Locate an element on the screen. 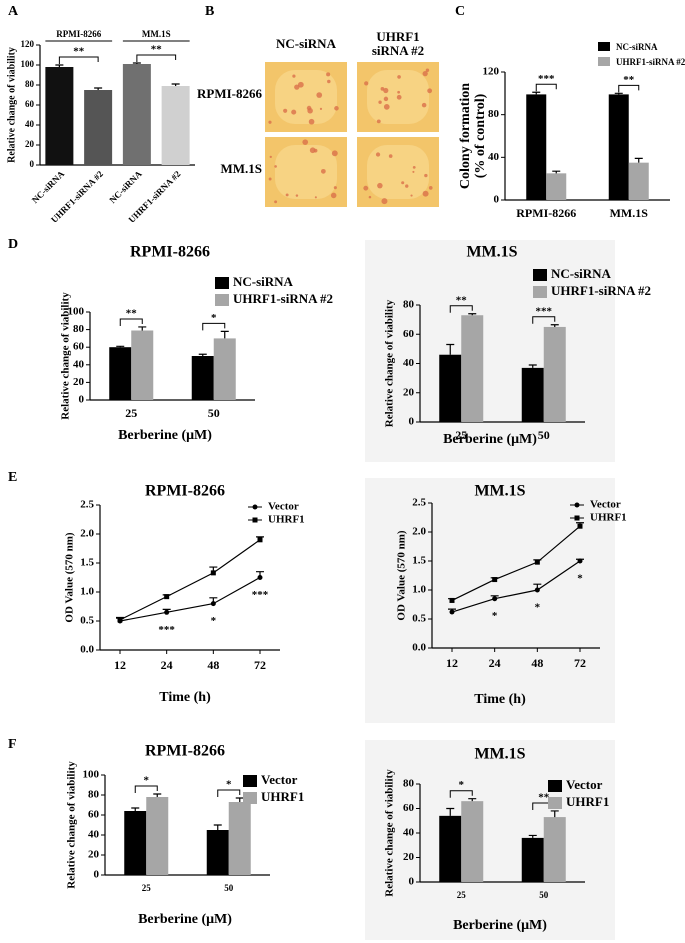  chart-title: RPMI-8266 is located at coordinates (185, 751).